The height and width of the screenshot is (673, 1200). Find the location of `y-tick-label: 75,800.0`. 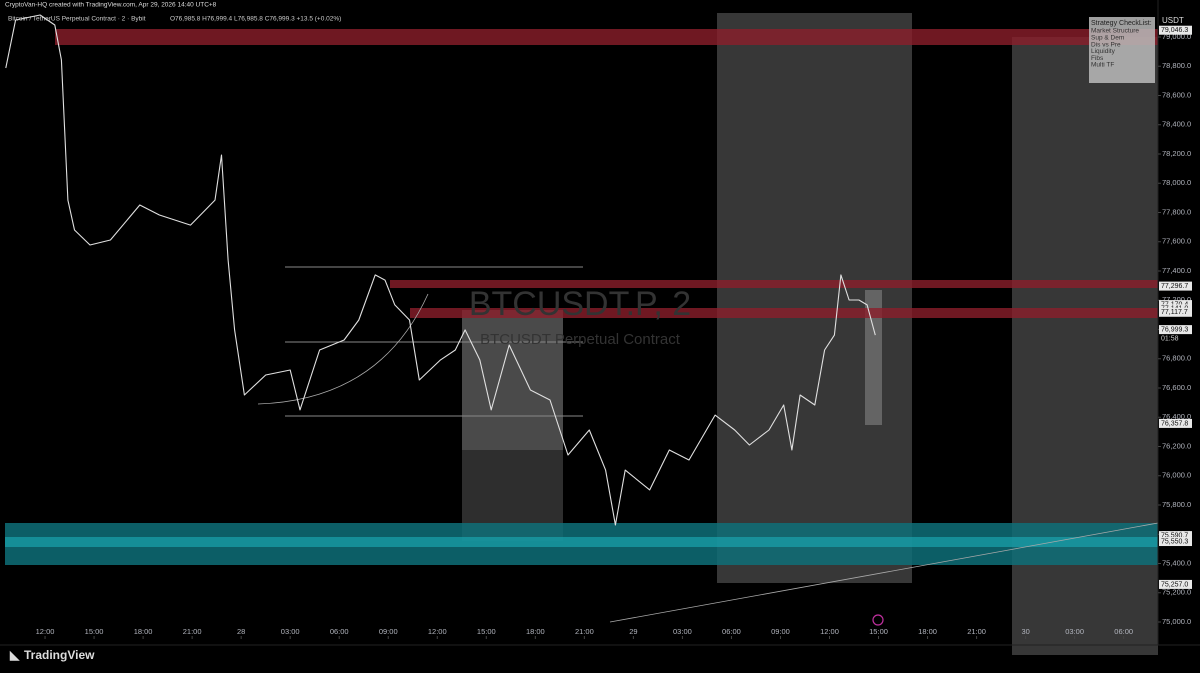

y-tick-label: 75,800.0 is located at coordinates (1176, 504).